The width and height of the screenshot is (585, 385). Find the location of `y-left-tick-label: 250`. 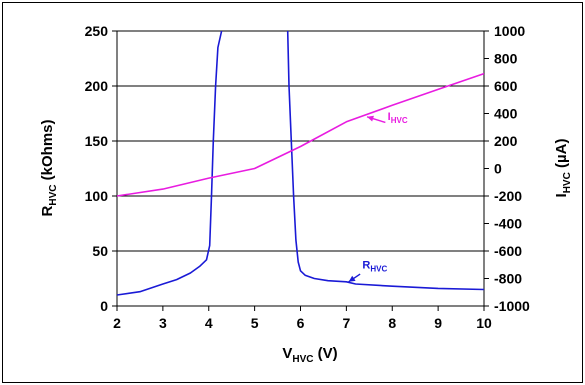

y-left-tick-label: 250 is located at coordinates (97, 31).